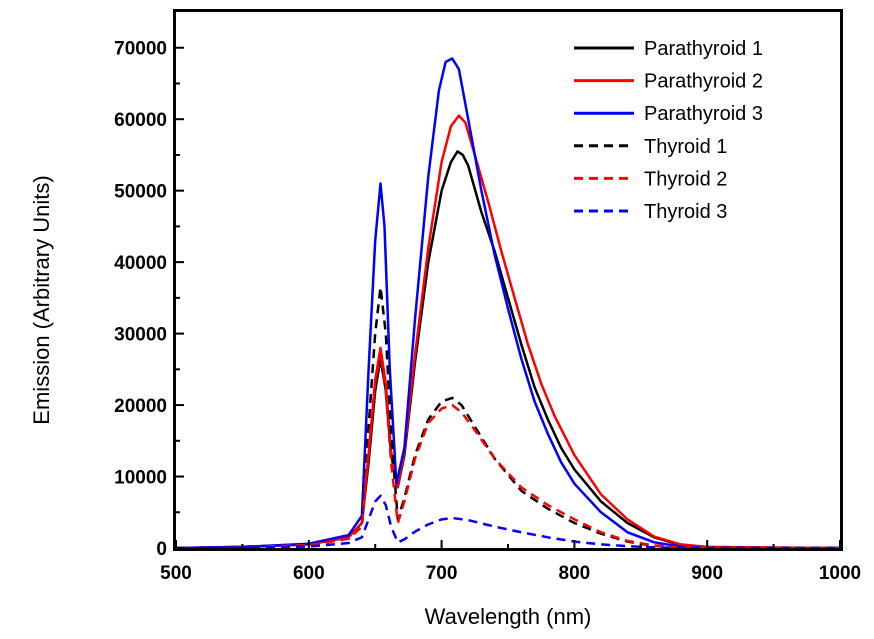  Describe the element at coordinates (703, 114) in the screenshot. I see `legend-label: Parathyroid 3` at that location.